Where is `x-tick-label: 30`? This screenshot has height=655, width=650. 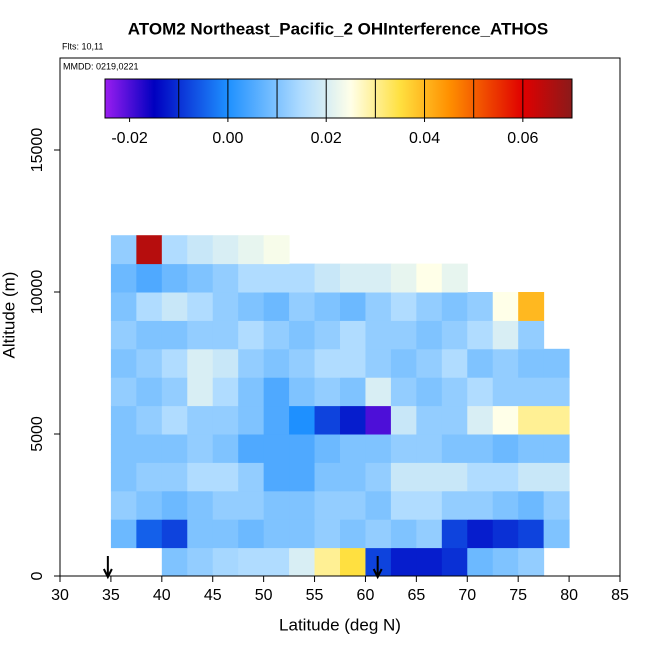 x-tick-label: 30 is located at coordinates (60, 595).